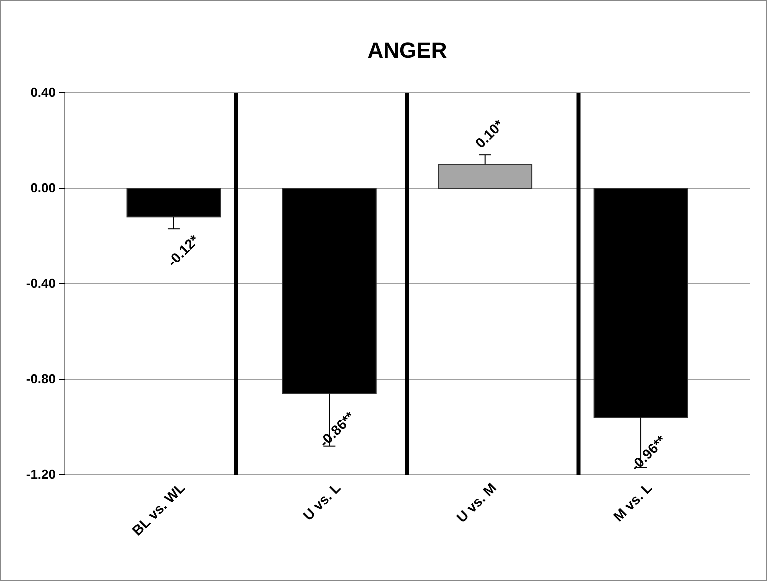 The width and height of the screenshot is (768, 582). Describe the element at coordinates (476, 503) in the screenshot. I see `x-tick-label: U vs. M` at that location.